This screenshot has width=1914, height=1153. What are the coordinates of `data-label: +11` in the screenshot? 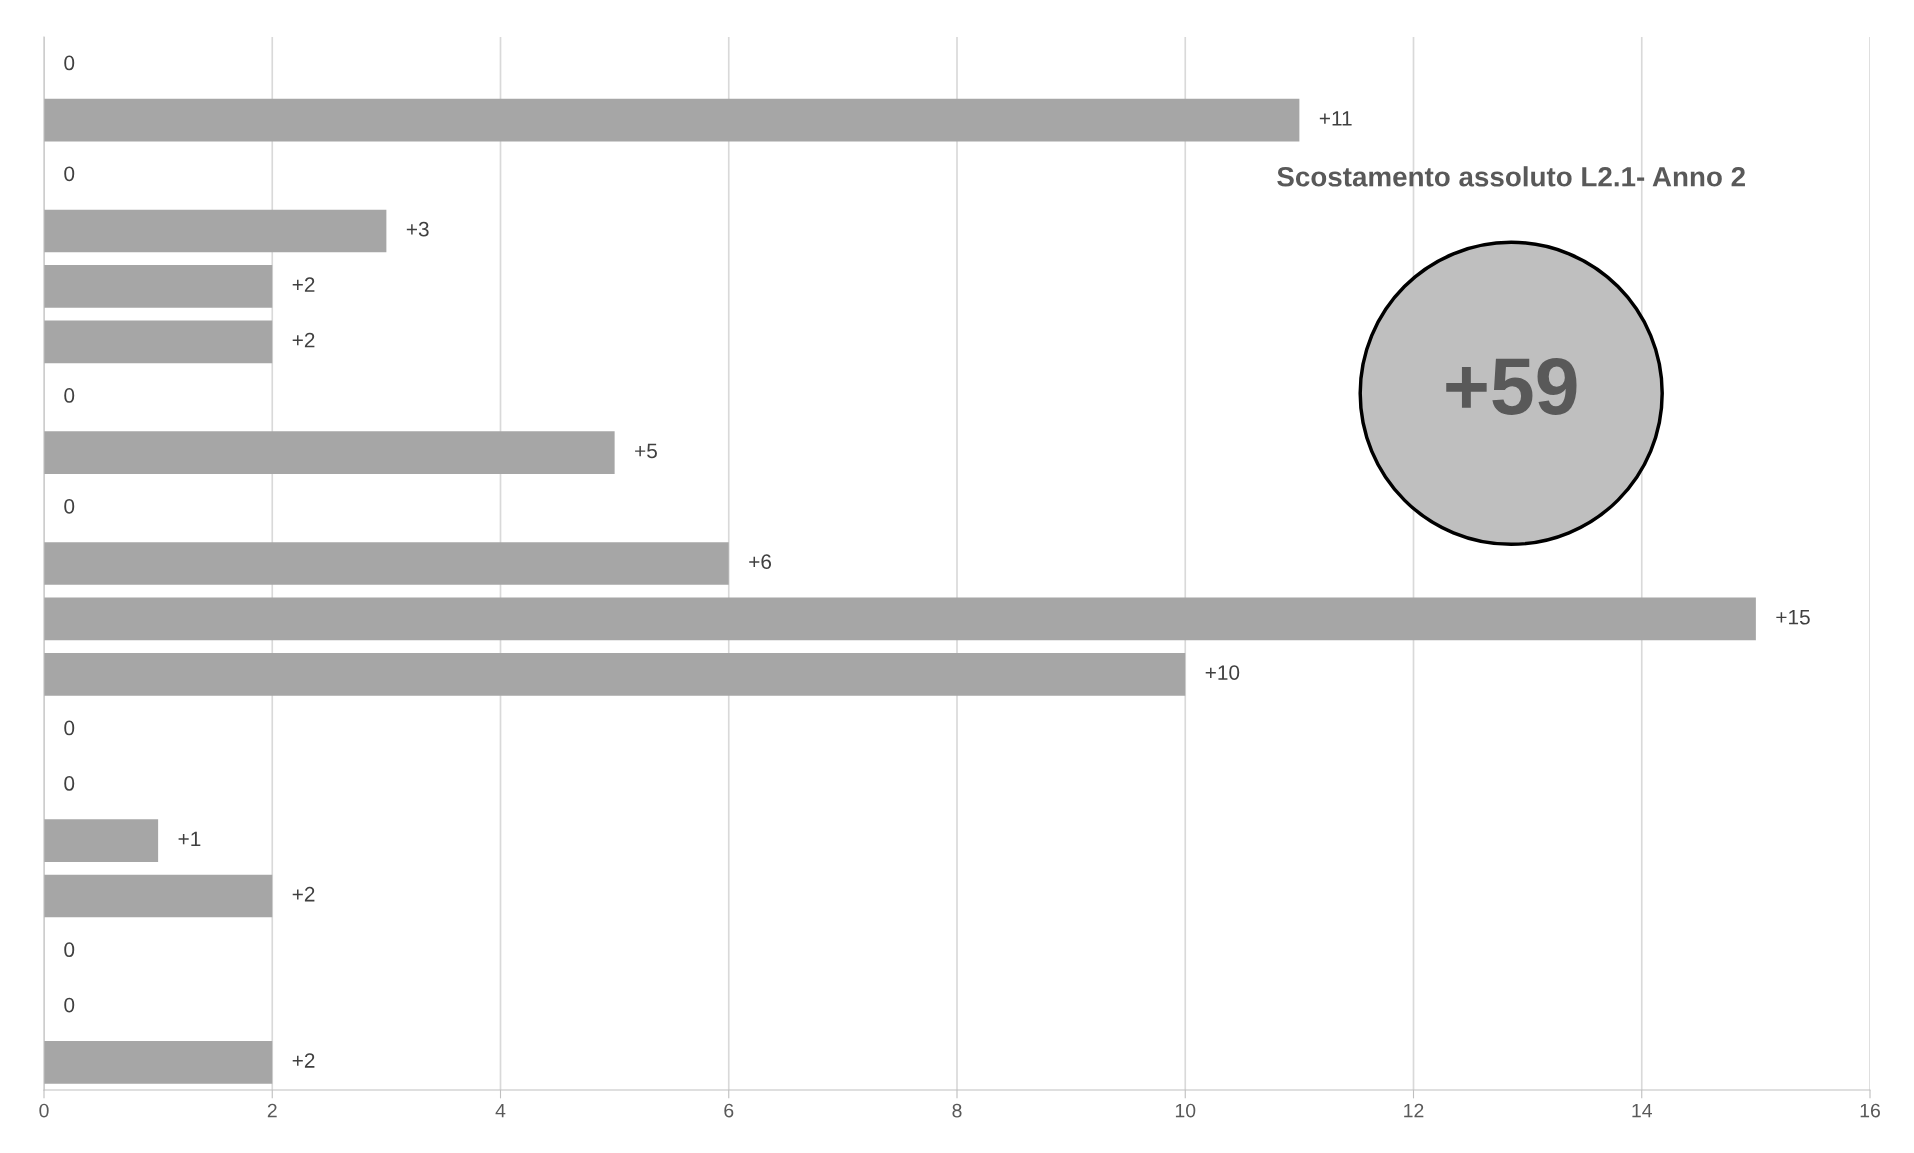 It's located at (1335, 118).